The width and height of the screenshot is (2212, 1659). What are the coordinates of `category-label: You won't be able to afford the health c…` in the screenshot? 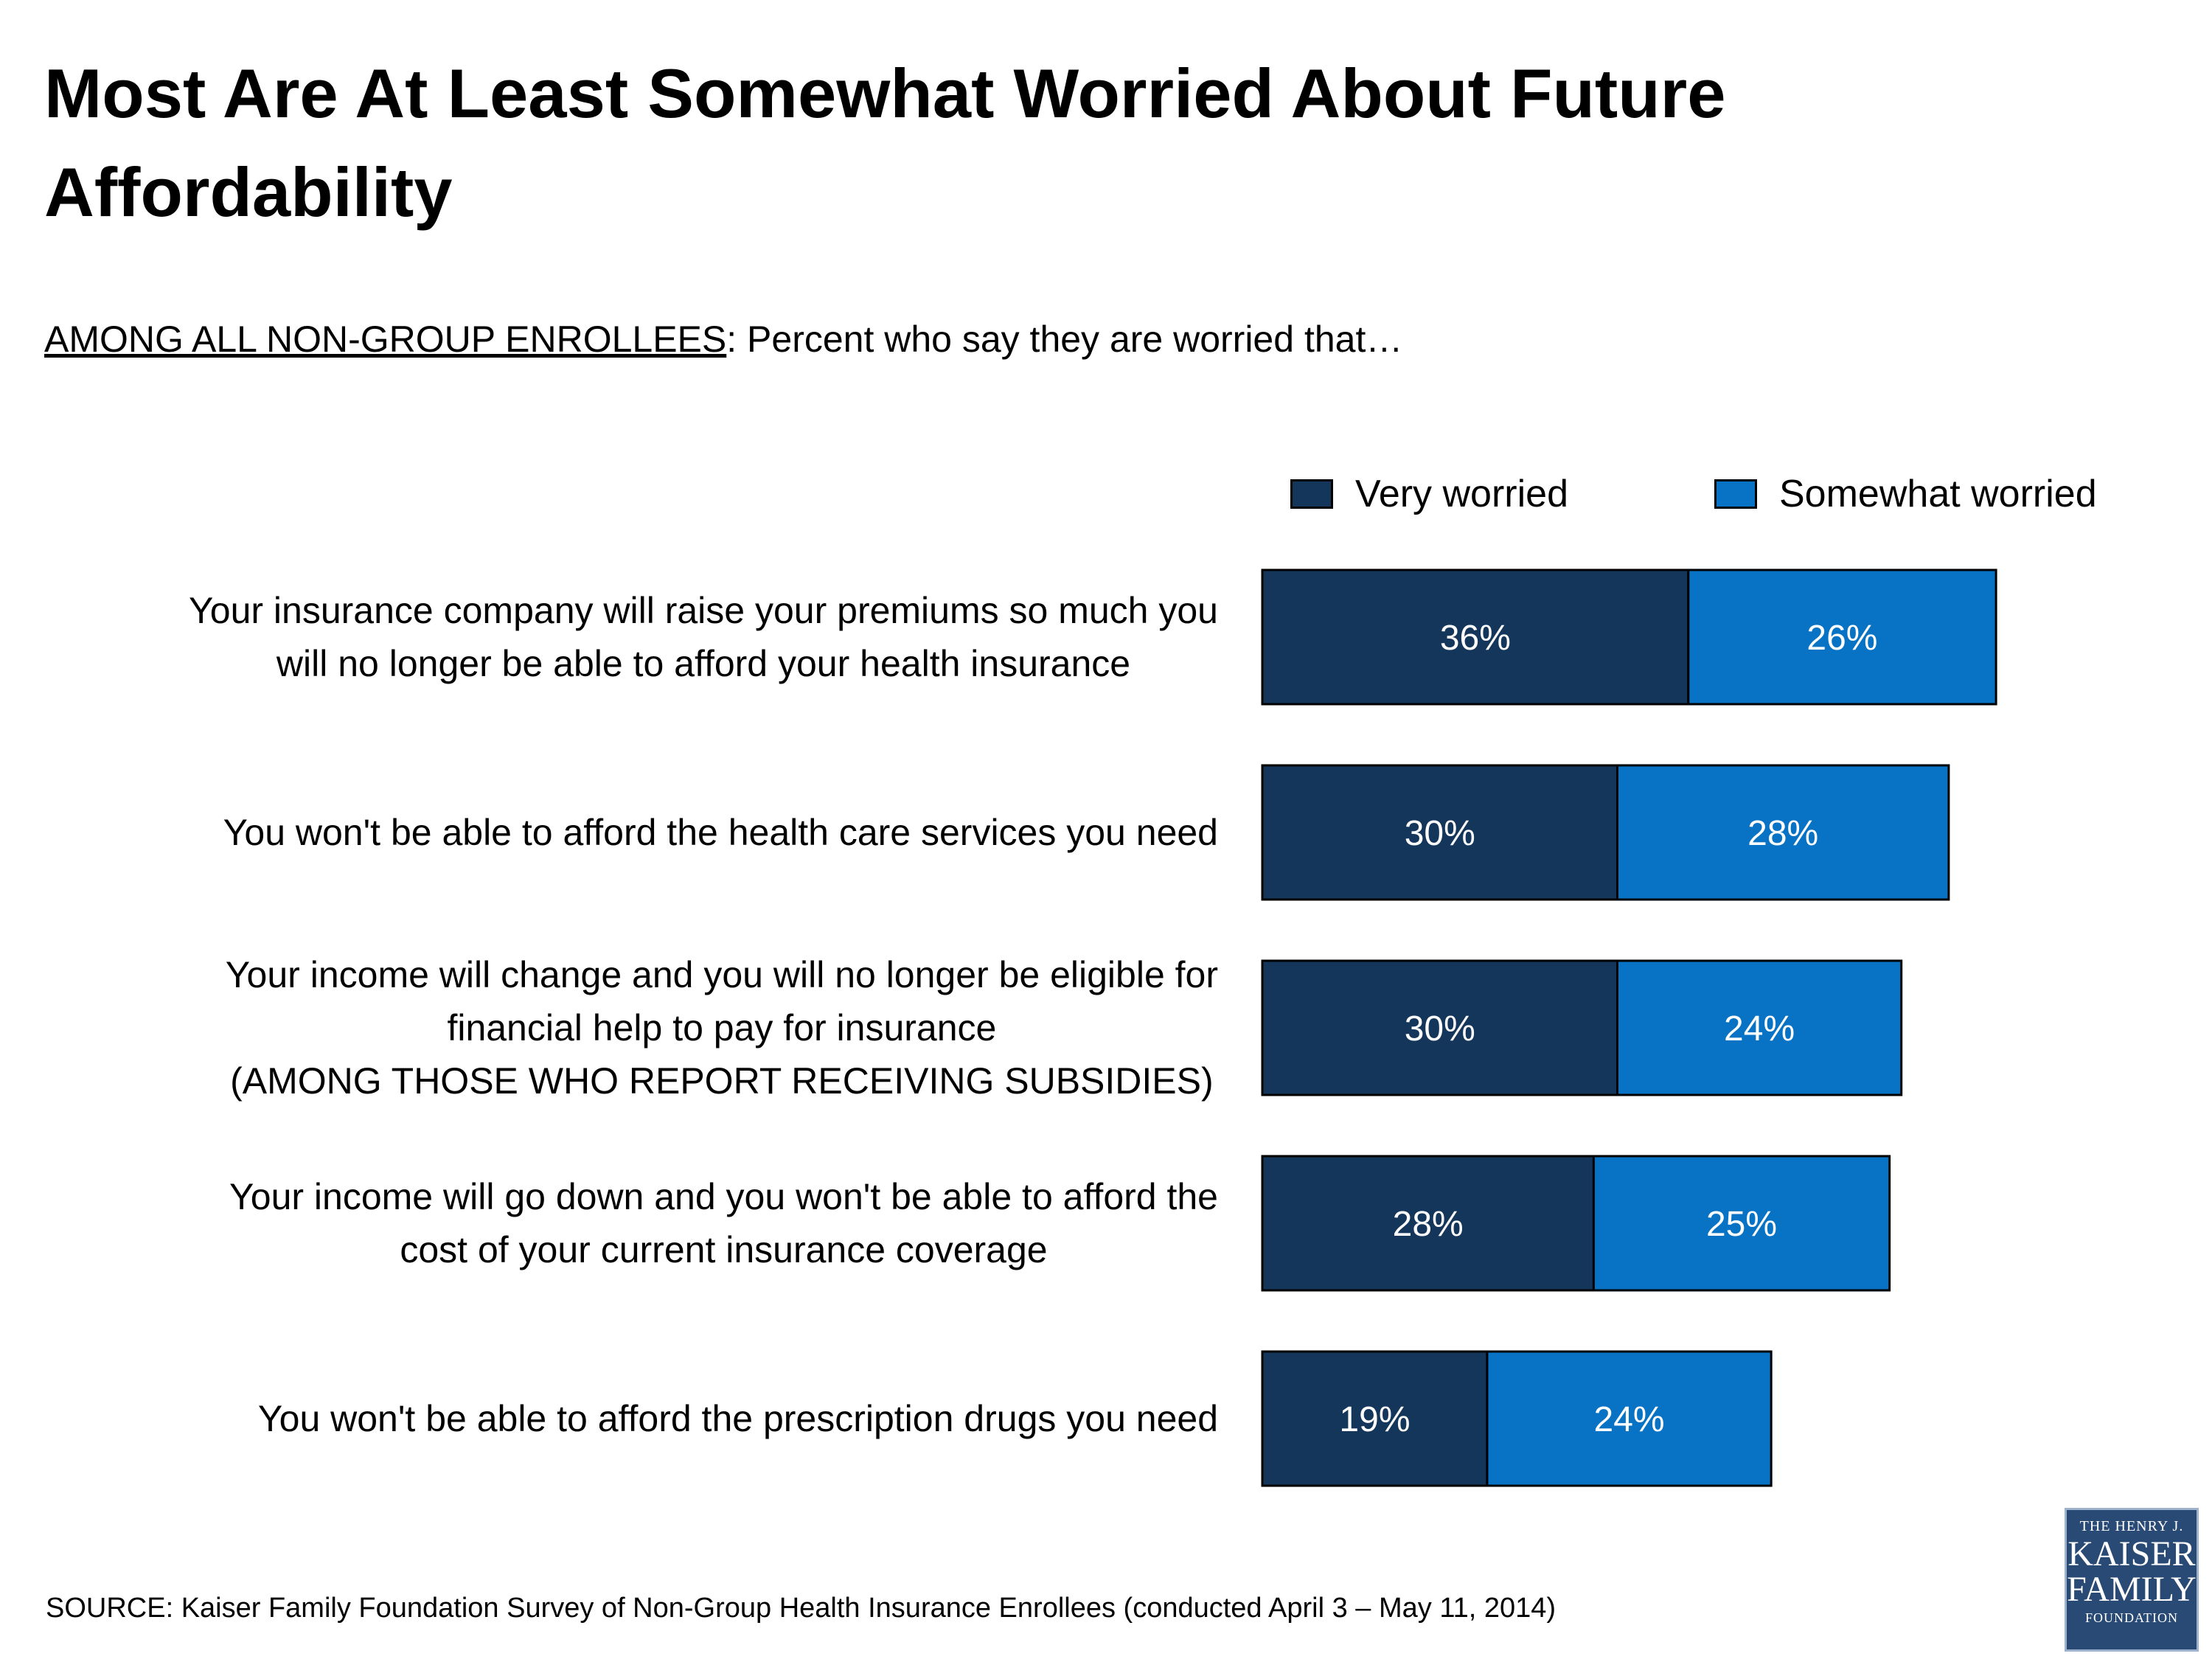 It's located at (720, 832).